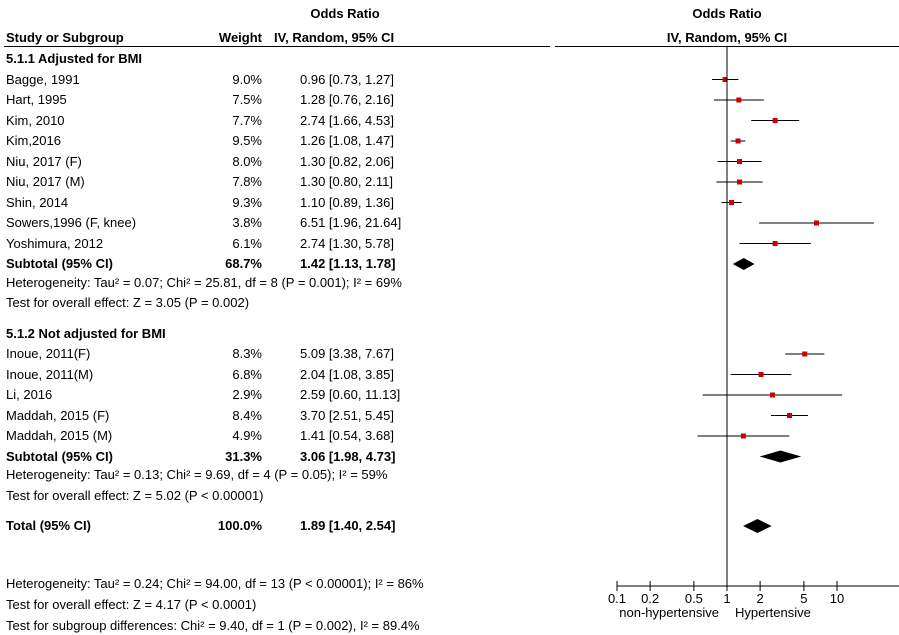  I want to click on study-ci: 2.74 [1.30, 5.78], so click(347, 243).